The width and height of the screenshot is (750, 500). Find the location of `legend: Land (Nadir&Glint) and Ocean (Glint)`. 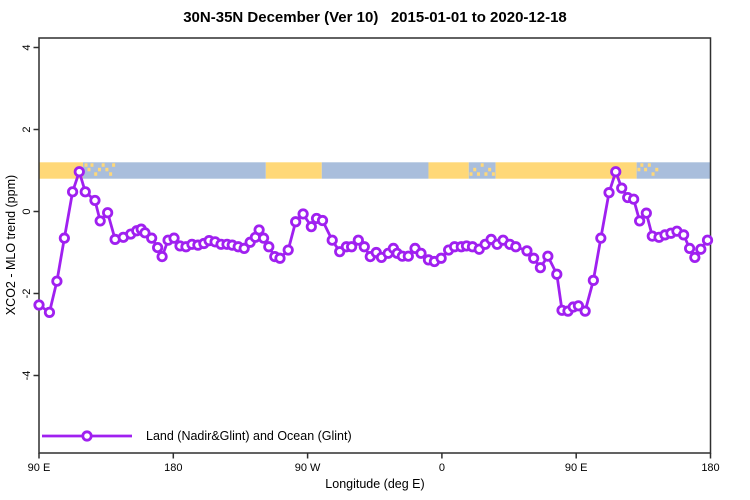

legend: Land (Nadir&Glint) and Ocean (Glint) is located at coordinates (196, 436).